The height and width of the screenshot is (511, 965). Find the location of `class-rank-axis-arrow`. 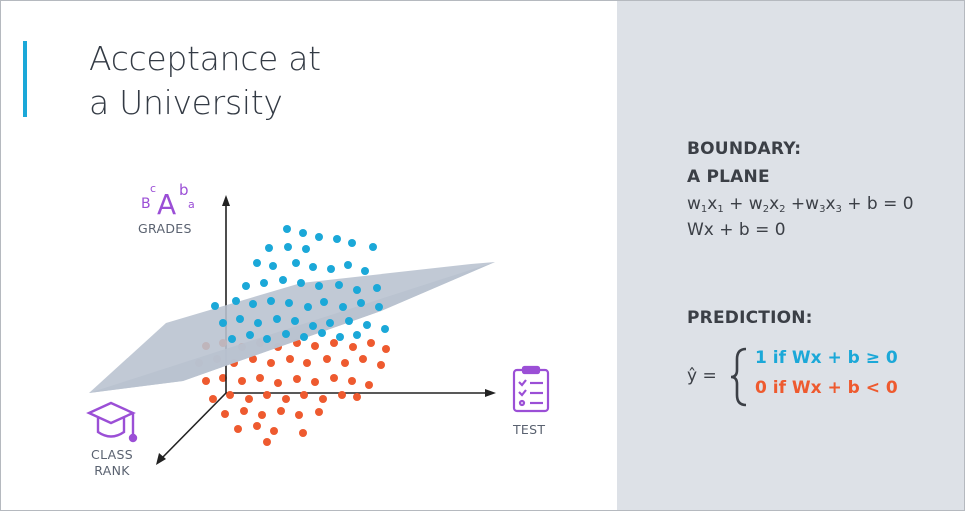

class-rank-axis-arrow is located at coordinates (161, 459).